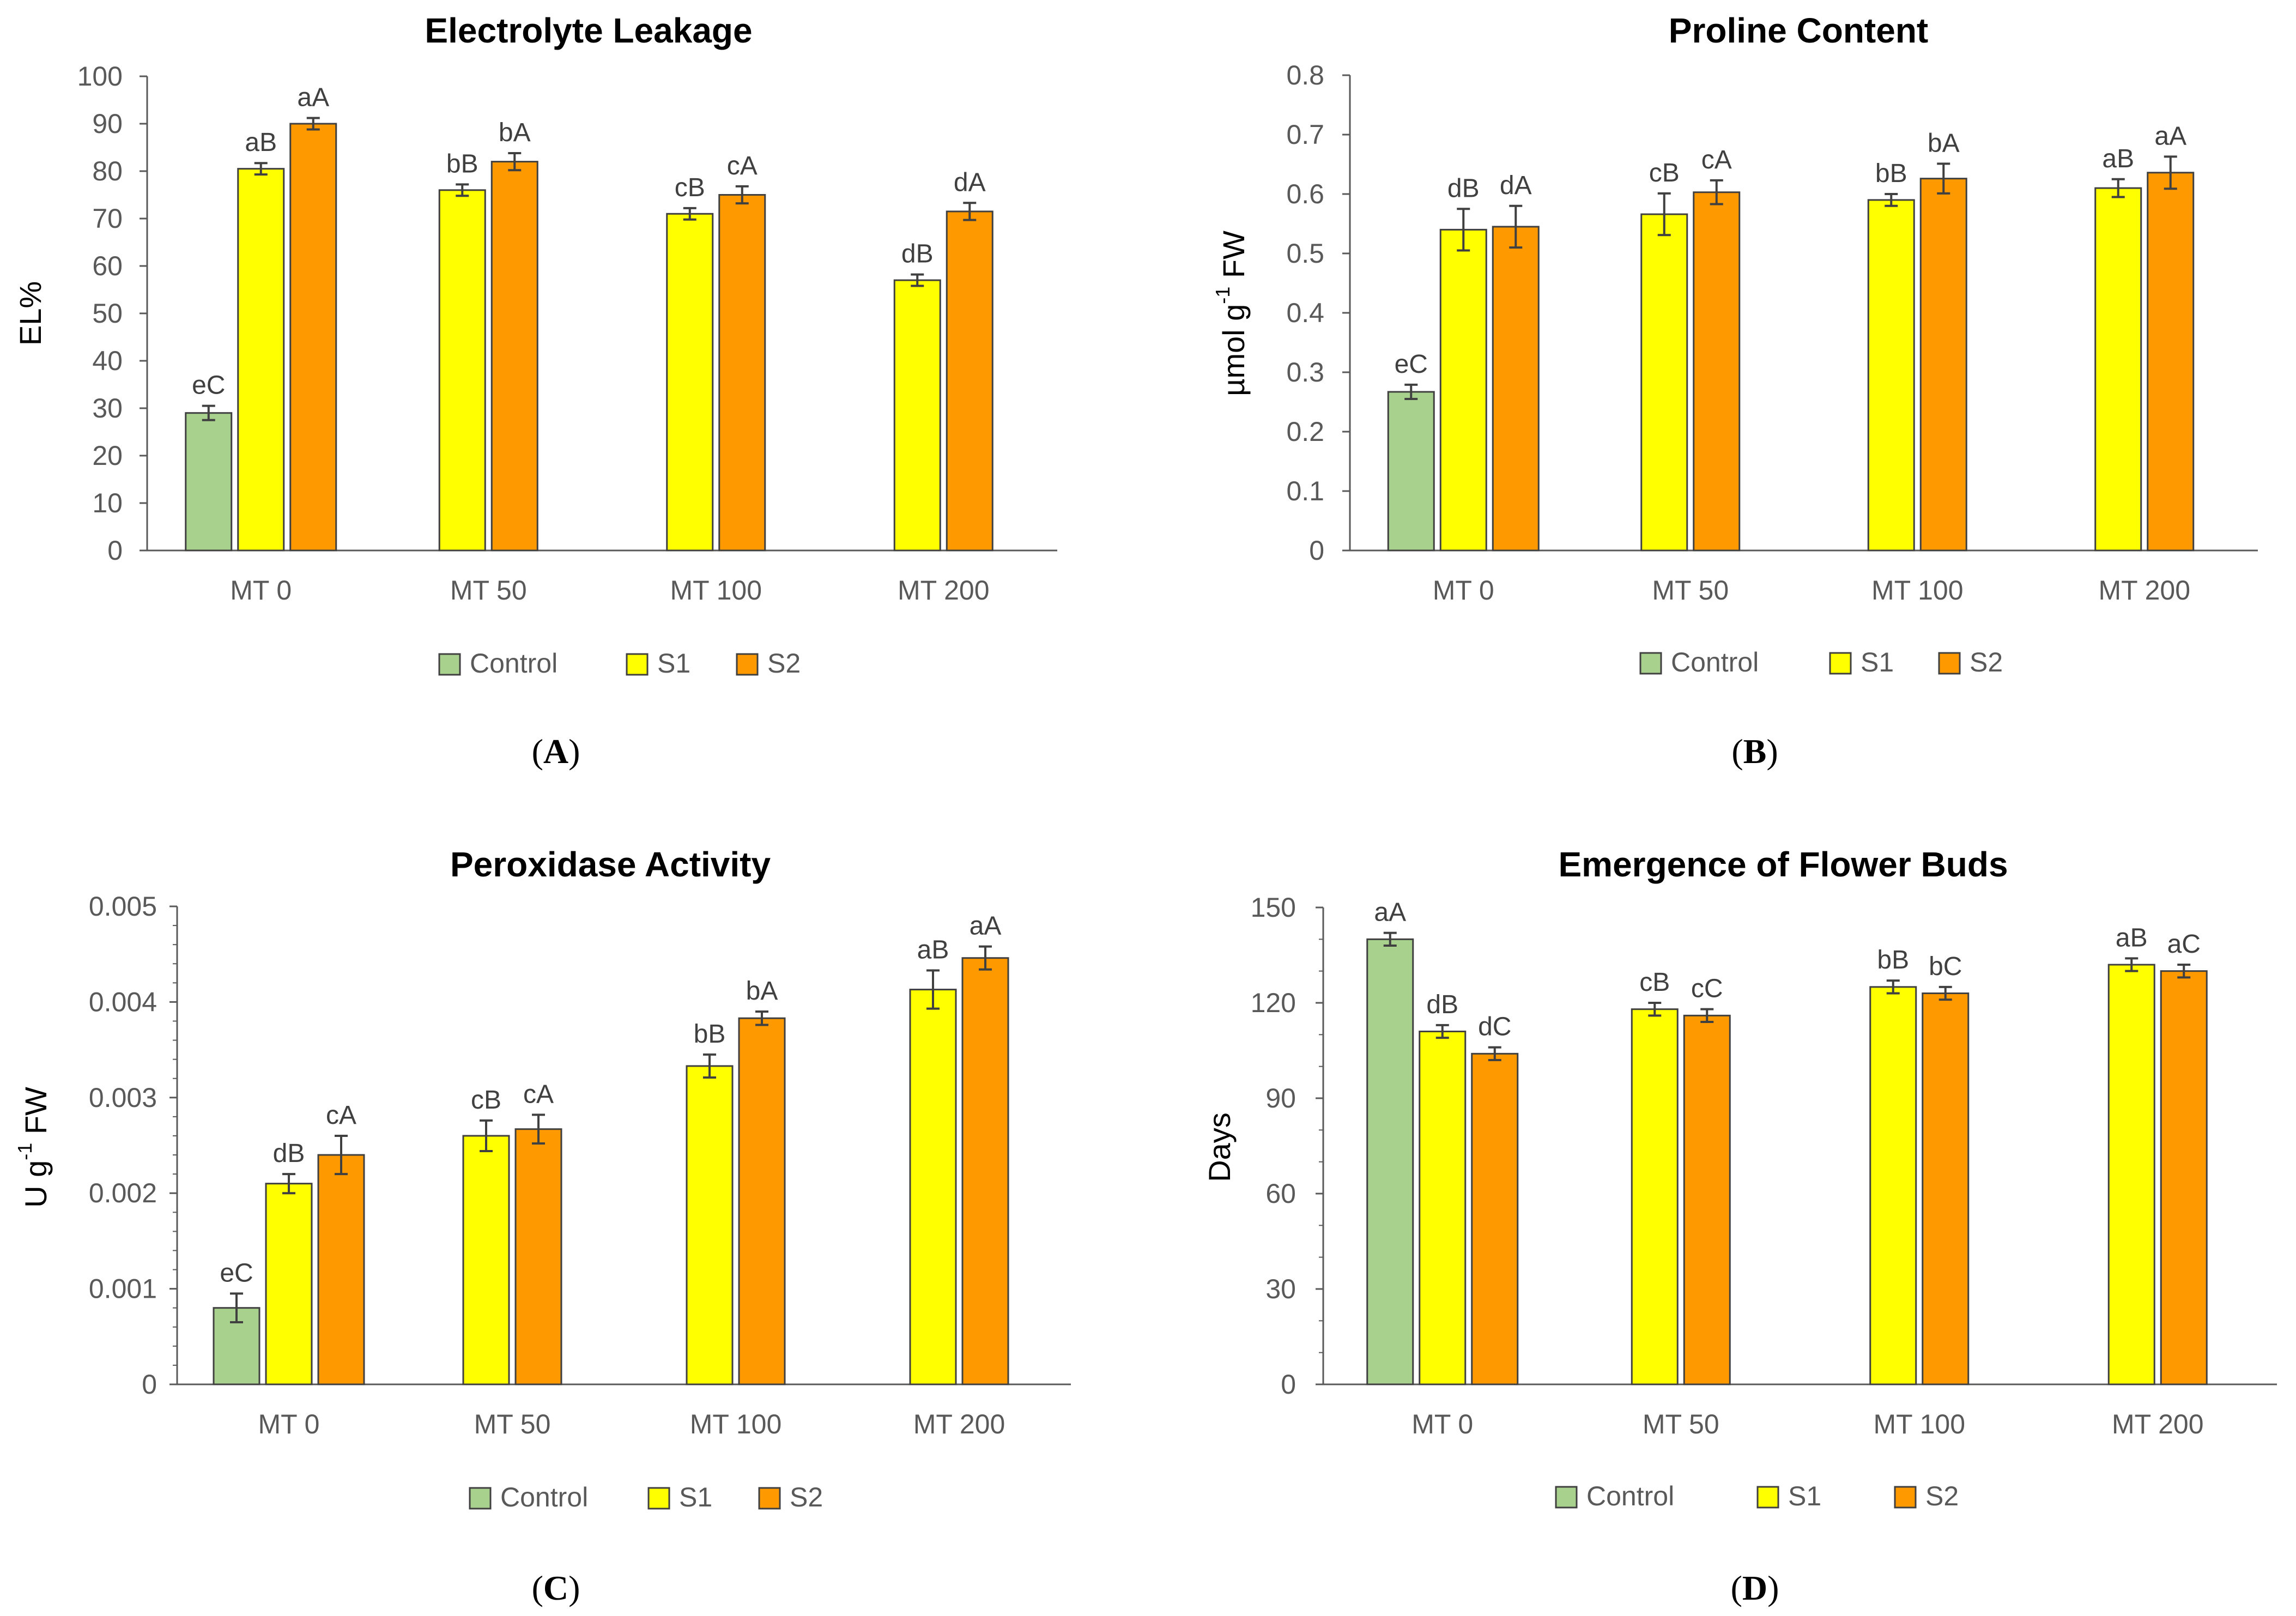 This screenshot has width=2296, height=1616. Describe the element at coordinates (555, 752) in the screenshot. I see `panel-letter-bold: A` at that location.